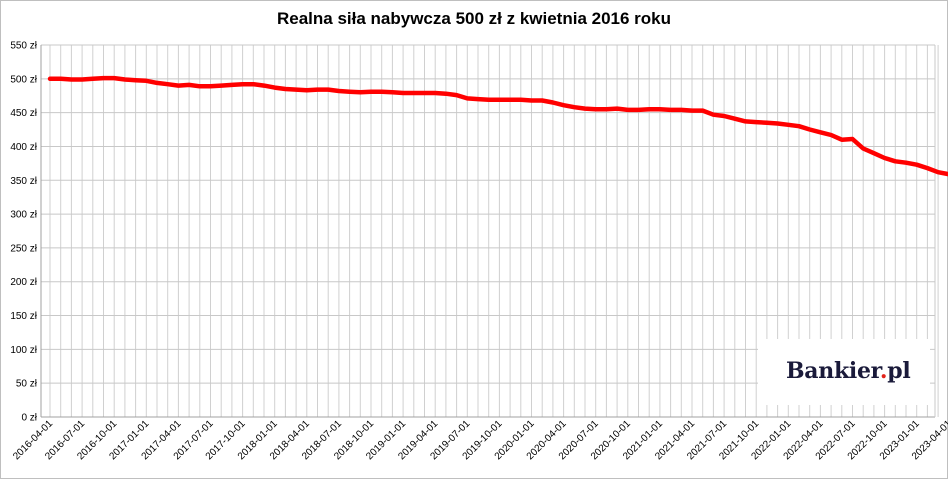 This screenshot has height=479, width=948. What do you see at coordinates (23, 181) in the screenshot?
I see `y-tick-label: 350 zł` at bounding box center [23, 181].